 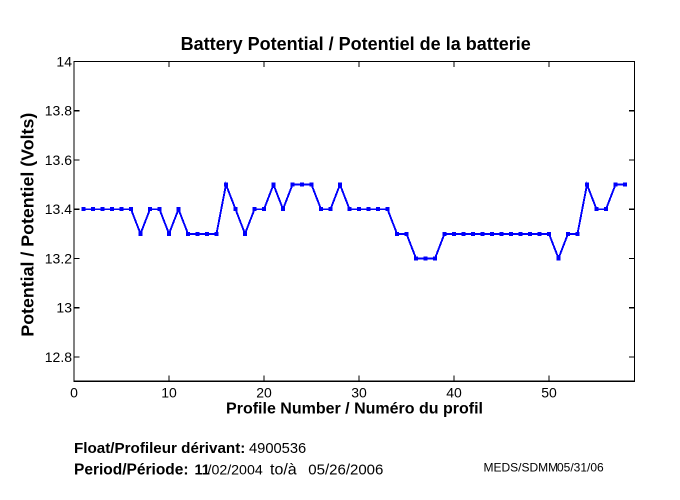 I want to click on svg-text:Profile Number / Numéro du pro: Profile Number / Numéro du profil, so click(x=354, y=409).